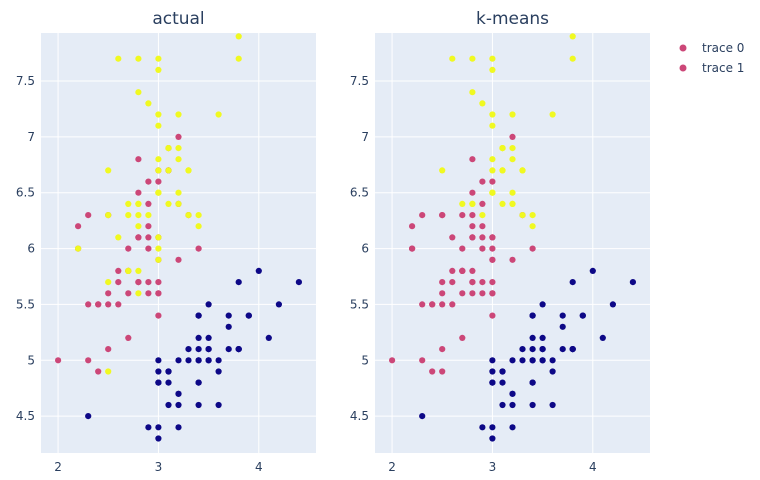 Image resolution: width=760 pixels, height=480 pixels. I want to click on legend-item-1: trace 1, so click(712, 68).